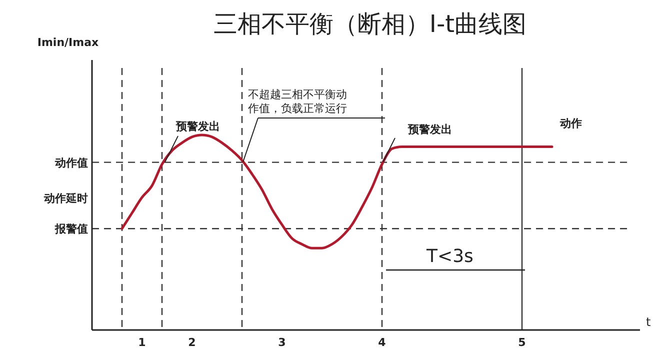 This screenshot has height=352, width=667. Describe the element at coordinates (297, 101) in the screenshot. I see `text: 不超越三相不平衡动作值，负载正常运行` at that location.